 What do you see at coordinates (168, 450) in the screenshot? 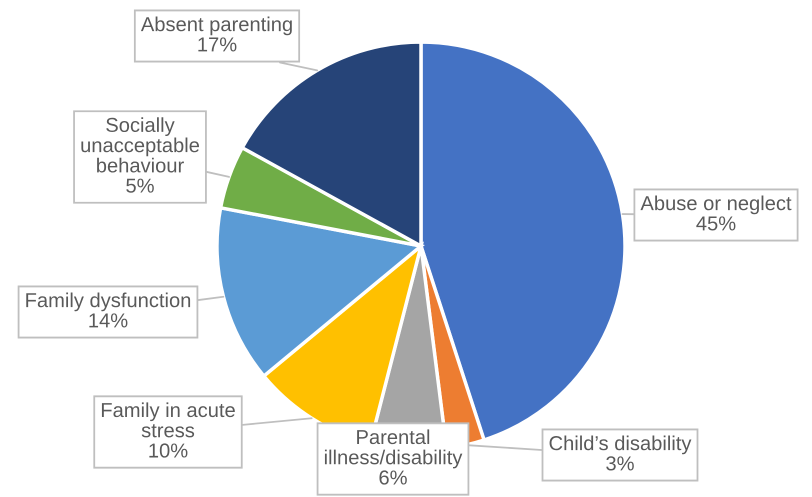
I see `data-label: 10%` at bounding box center [168, 450].